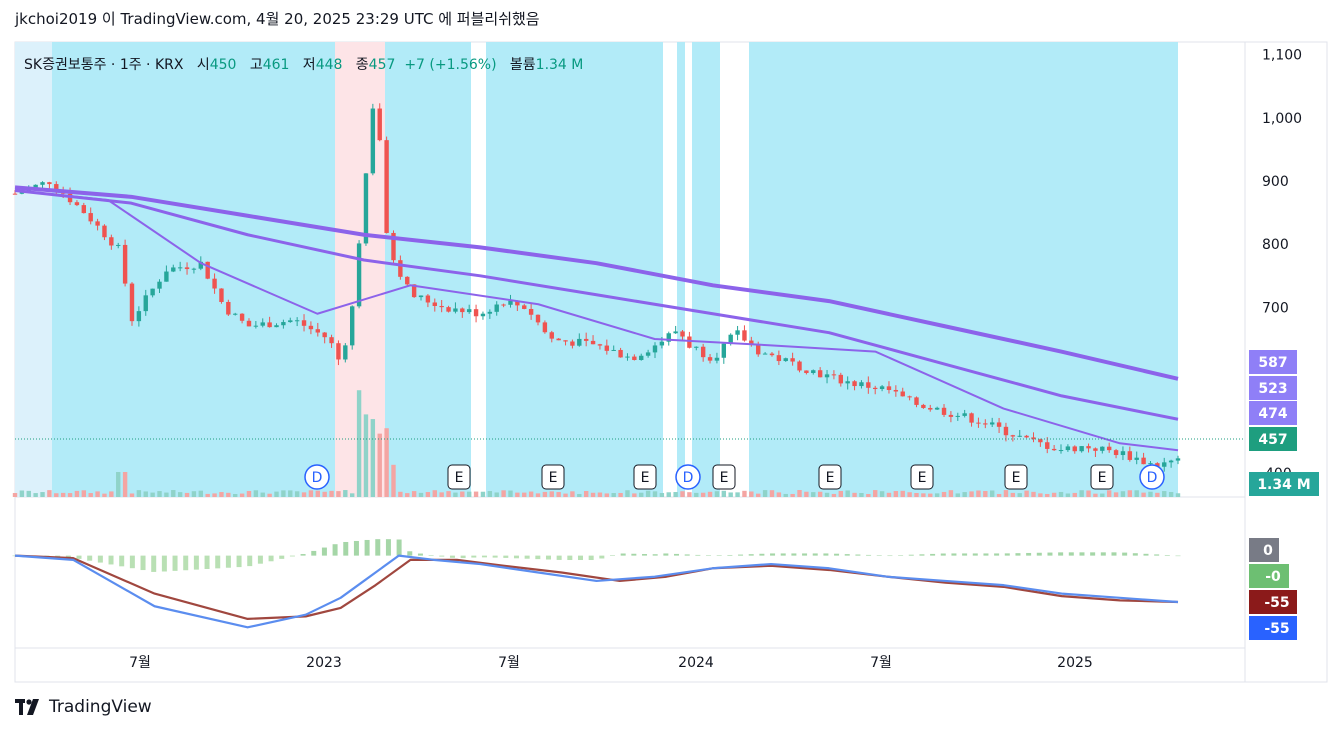  What do you see at coordinates (1075, 663) in the screenshot?
I see `time-tick-label: 2025` at bounding box center [1075, 663].